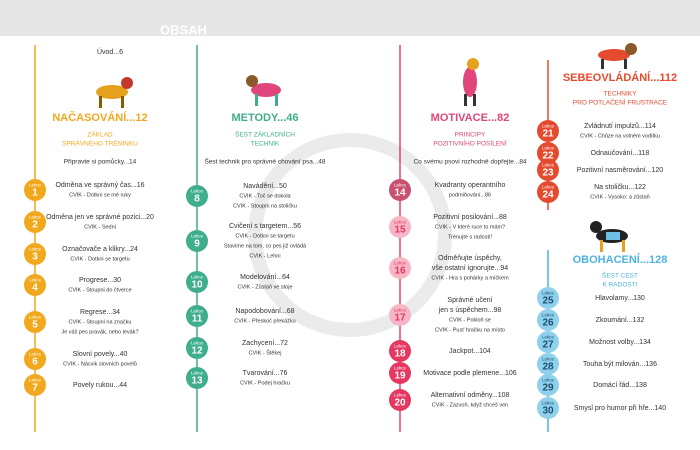  What do you see at coordinates (548, 367) in the screenshot?
I see `lesson-number: 28` at bounding box center [548, 367].